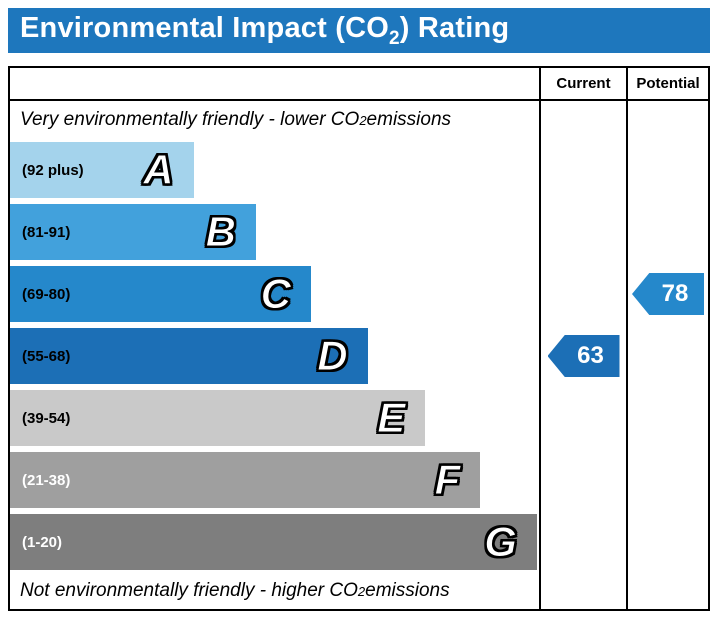  Describe the element at coordinates (190, 119) in the screenshot. I see `top-note-text: Very environmentally friendly - lower CO` at that location.